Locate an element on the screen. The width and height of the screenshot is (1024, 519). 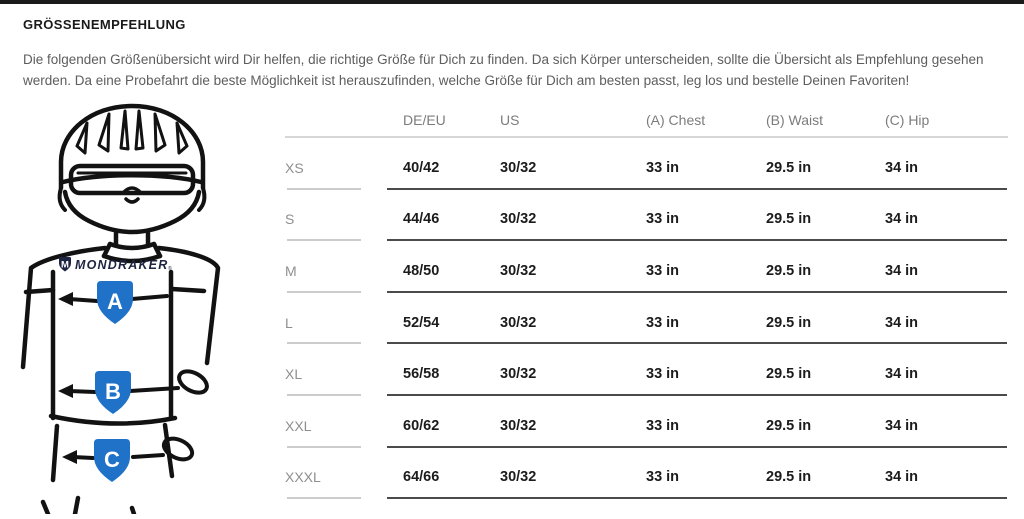
jersey-outline is located at coordinates (120, 335).